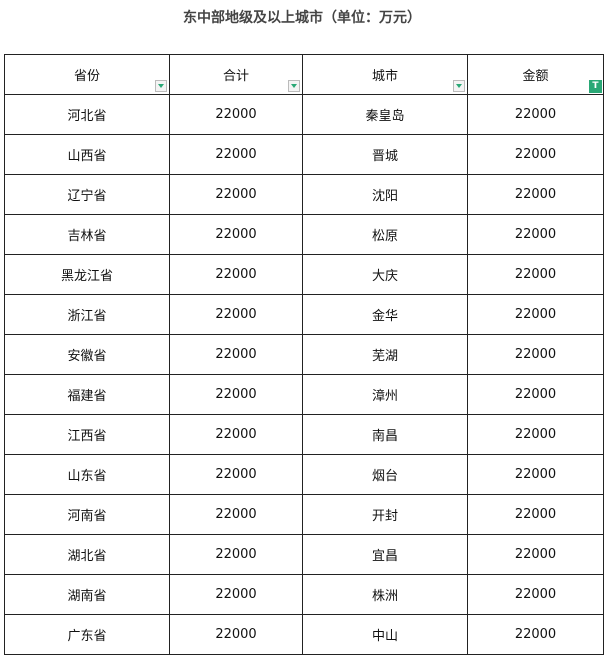 This screenshot has width=604, height=658. I want to click on table-row: 河北省 22000 秦皇岛 22000, so click(304, 114).